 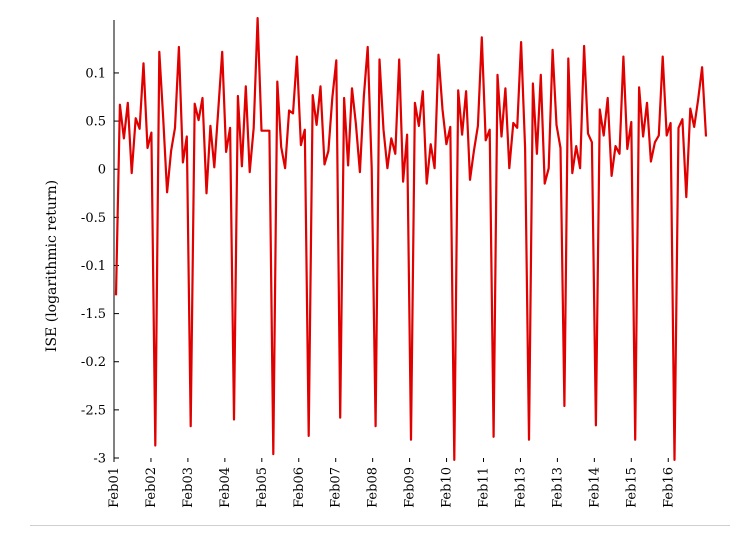 What do you see at coordinates (380, 525) in the screenshot?
I see `bottom-divider` at bounding box center [380, 525].